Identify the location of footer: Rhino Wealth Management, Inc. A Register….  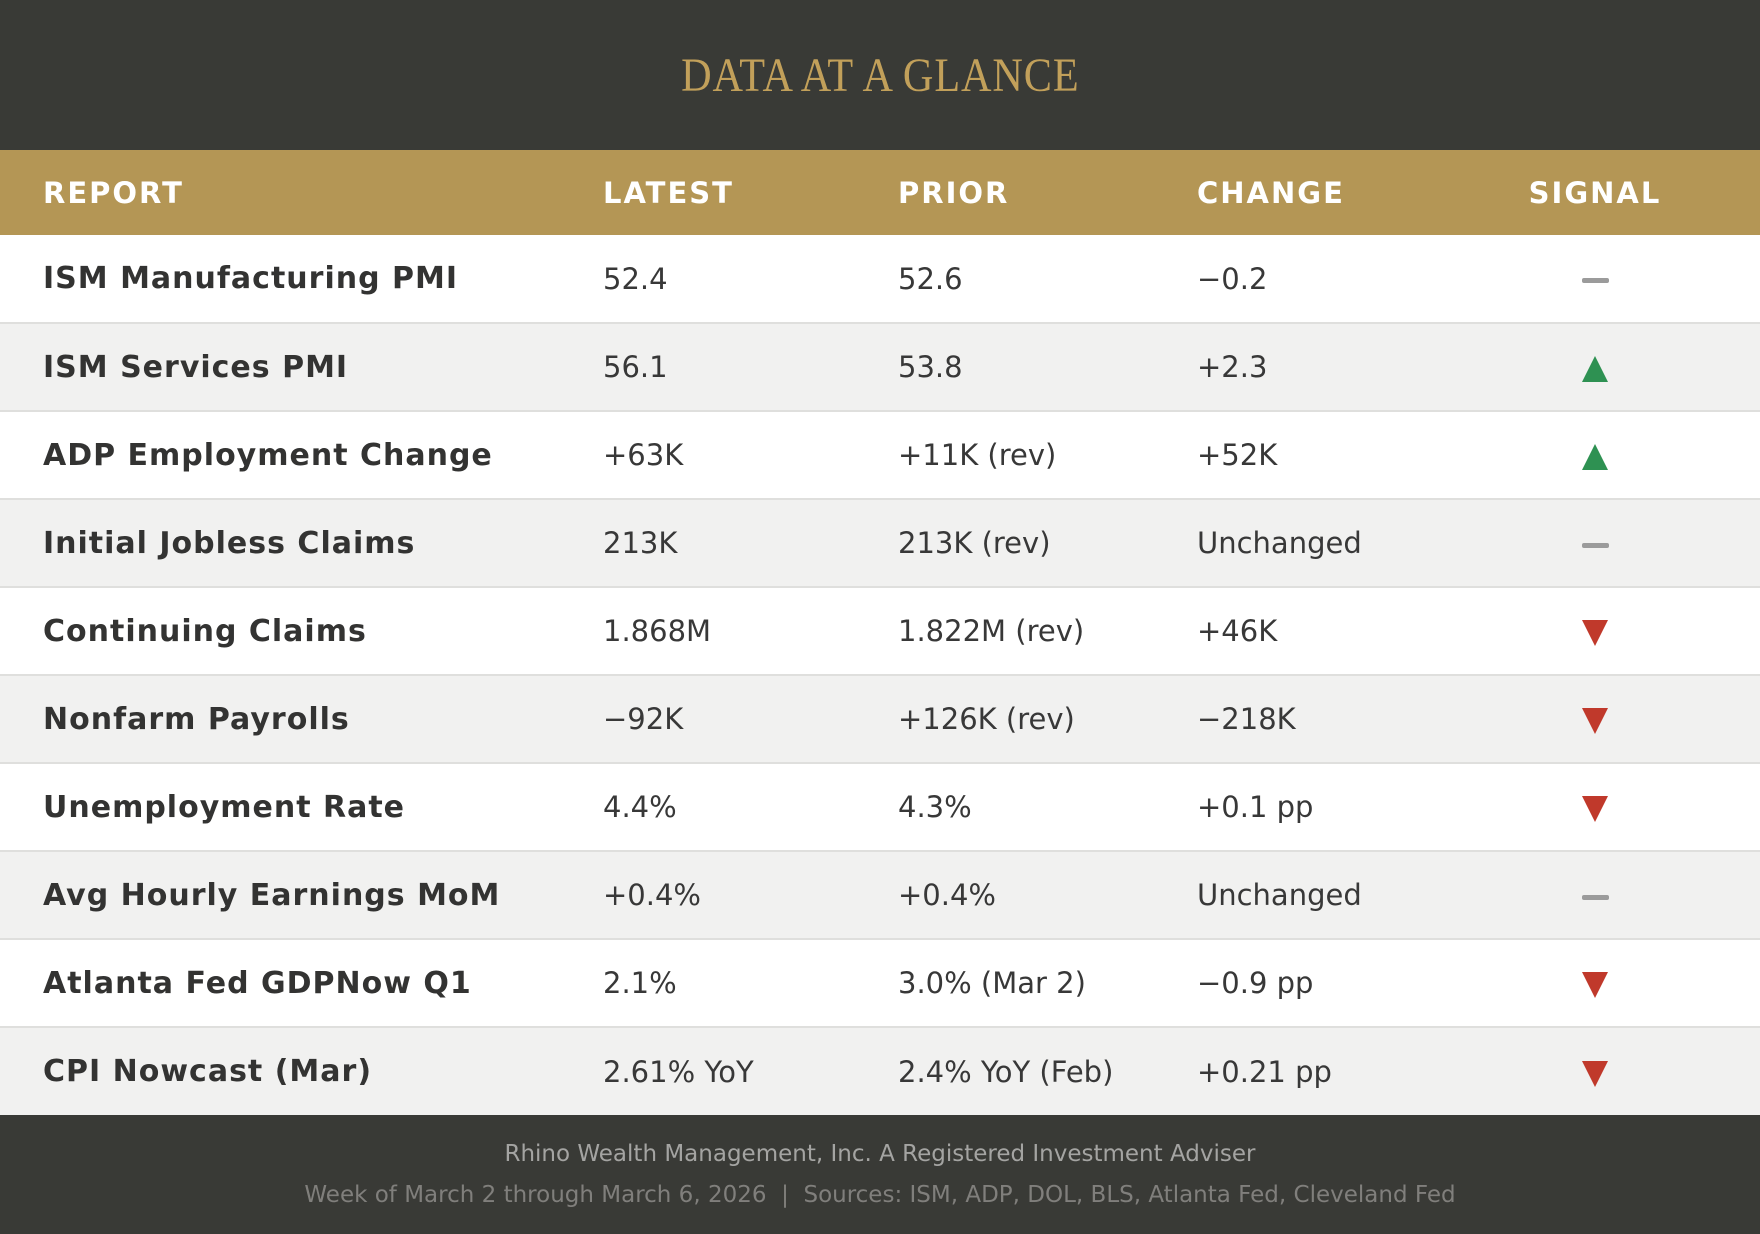
(880, 1174).